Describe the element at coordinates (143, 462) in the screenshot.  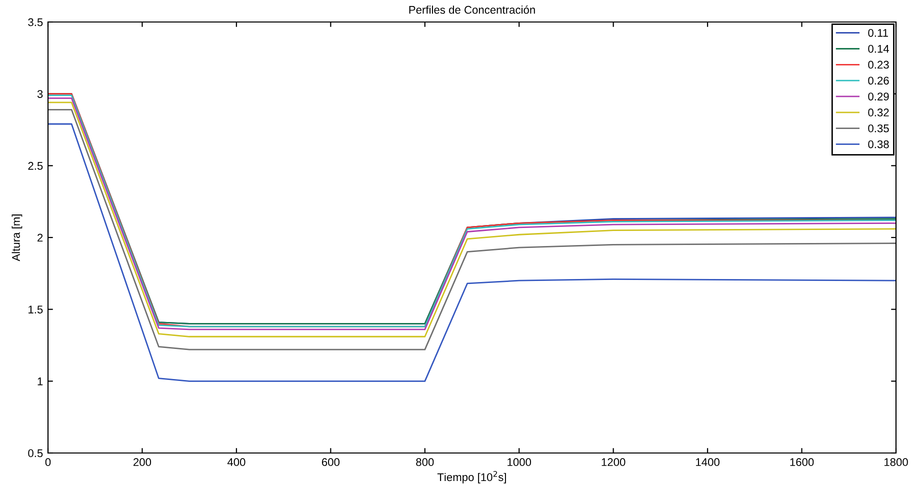
I see `x-tick-label: 200` at that location.